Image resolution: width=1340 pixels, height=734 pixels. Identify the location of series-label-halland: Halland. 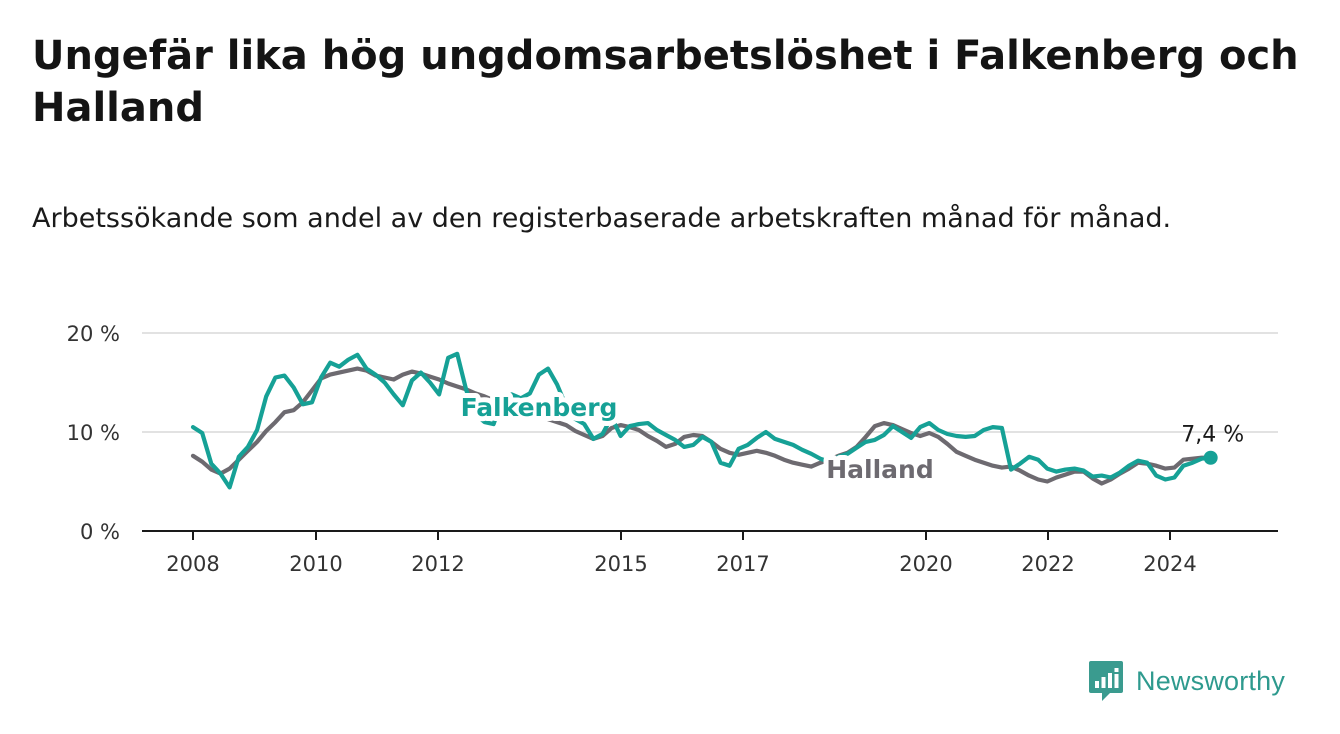
(880, 469).